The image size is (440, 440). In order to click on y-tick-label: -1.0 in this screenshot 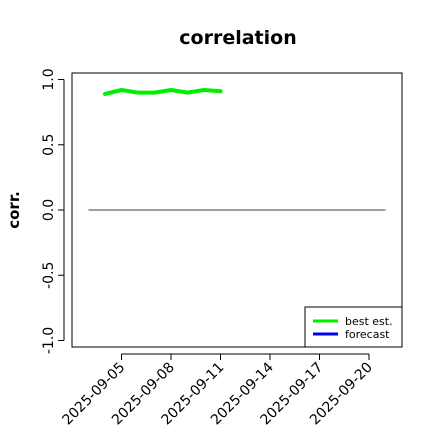, I will do `click(49, 340)`.